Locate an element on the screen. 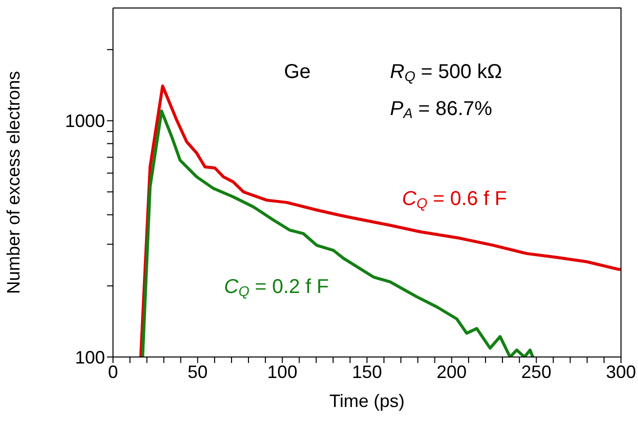 The height and width of the screenshot is (430, 638). x-tick-label: 150 is located at coordinates (367, 372).